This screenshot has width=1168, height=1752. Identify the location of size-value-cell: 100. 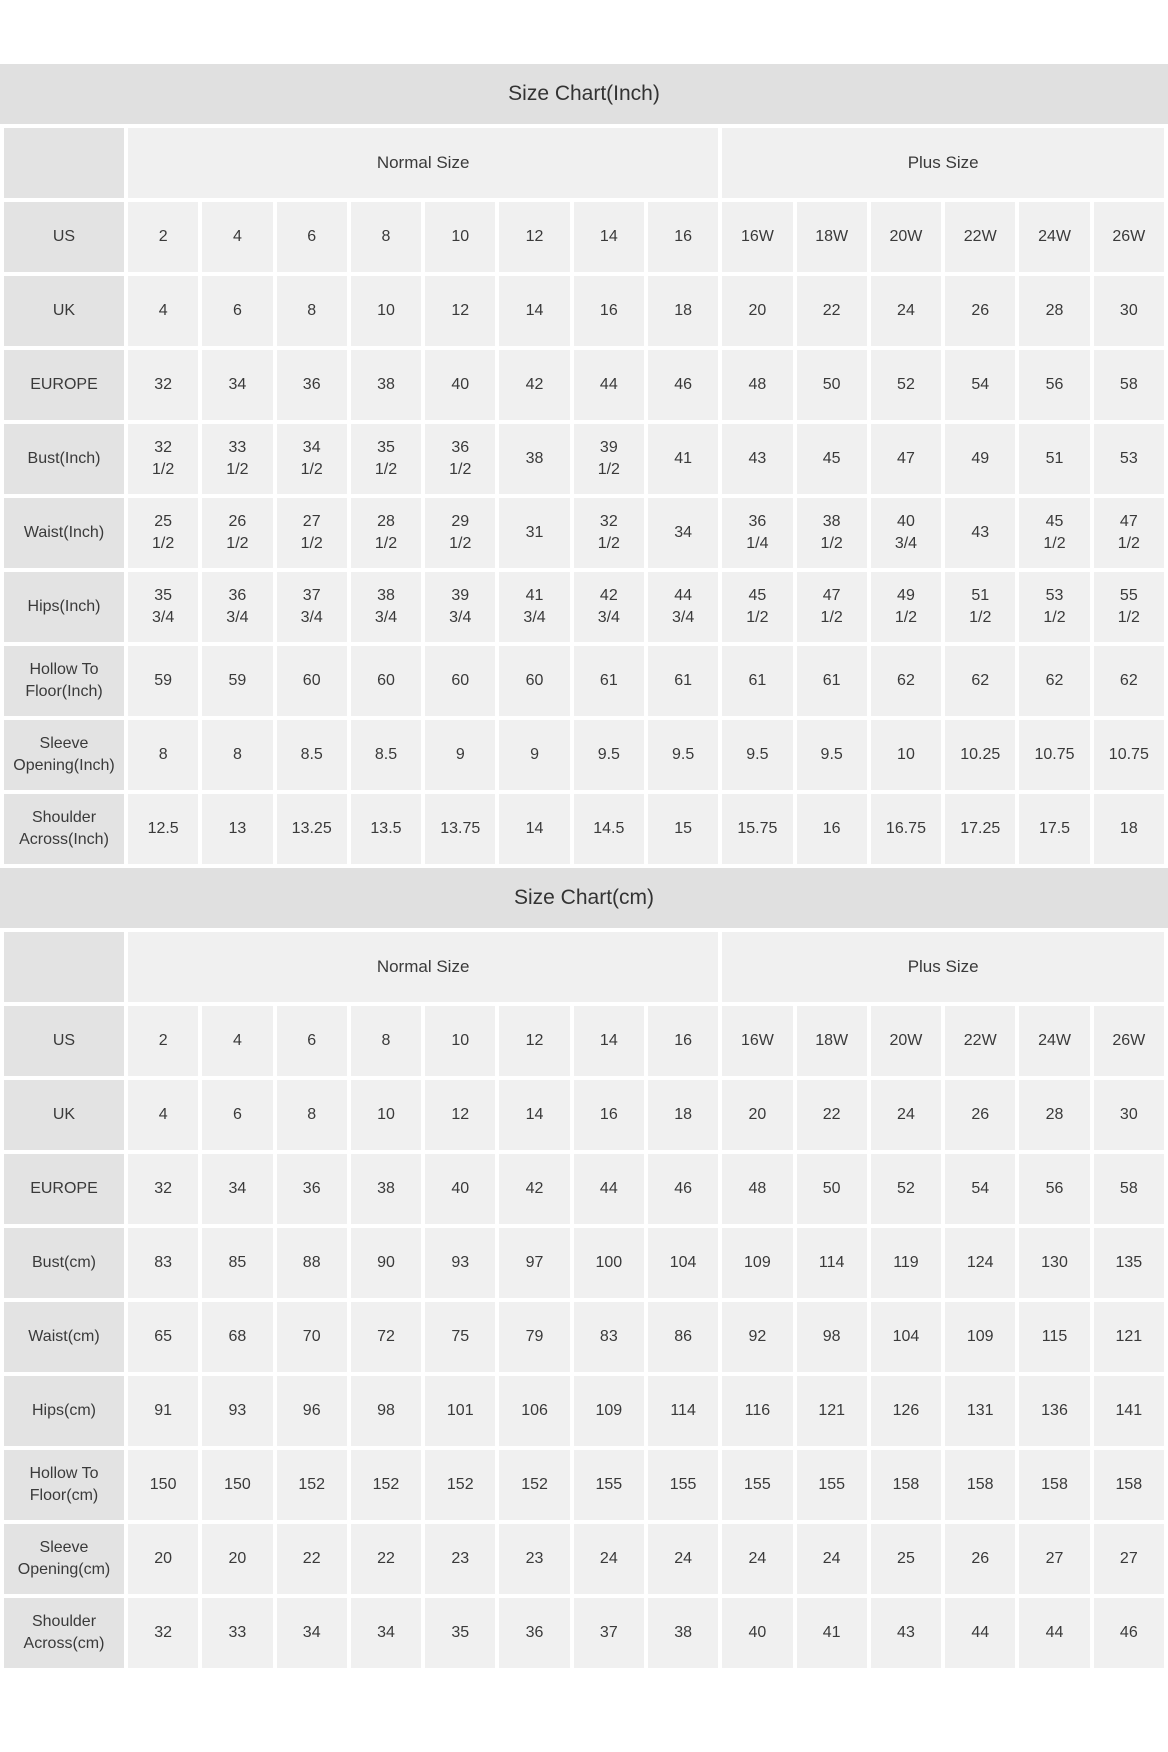
(608, 1263).